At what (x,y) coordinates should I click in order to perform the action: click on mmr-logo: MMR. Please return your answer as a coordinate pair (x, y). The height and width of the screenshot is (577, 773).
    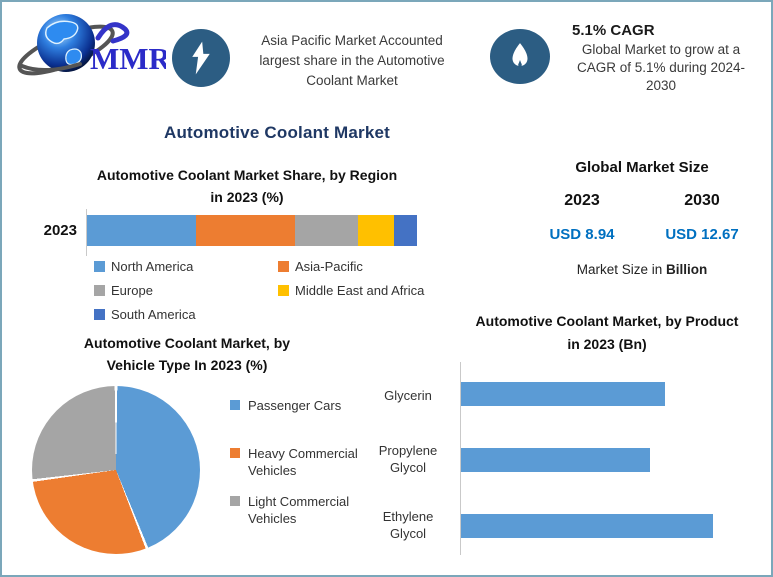
    Looking at the image, I should click on (93, 42).